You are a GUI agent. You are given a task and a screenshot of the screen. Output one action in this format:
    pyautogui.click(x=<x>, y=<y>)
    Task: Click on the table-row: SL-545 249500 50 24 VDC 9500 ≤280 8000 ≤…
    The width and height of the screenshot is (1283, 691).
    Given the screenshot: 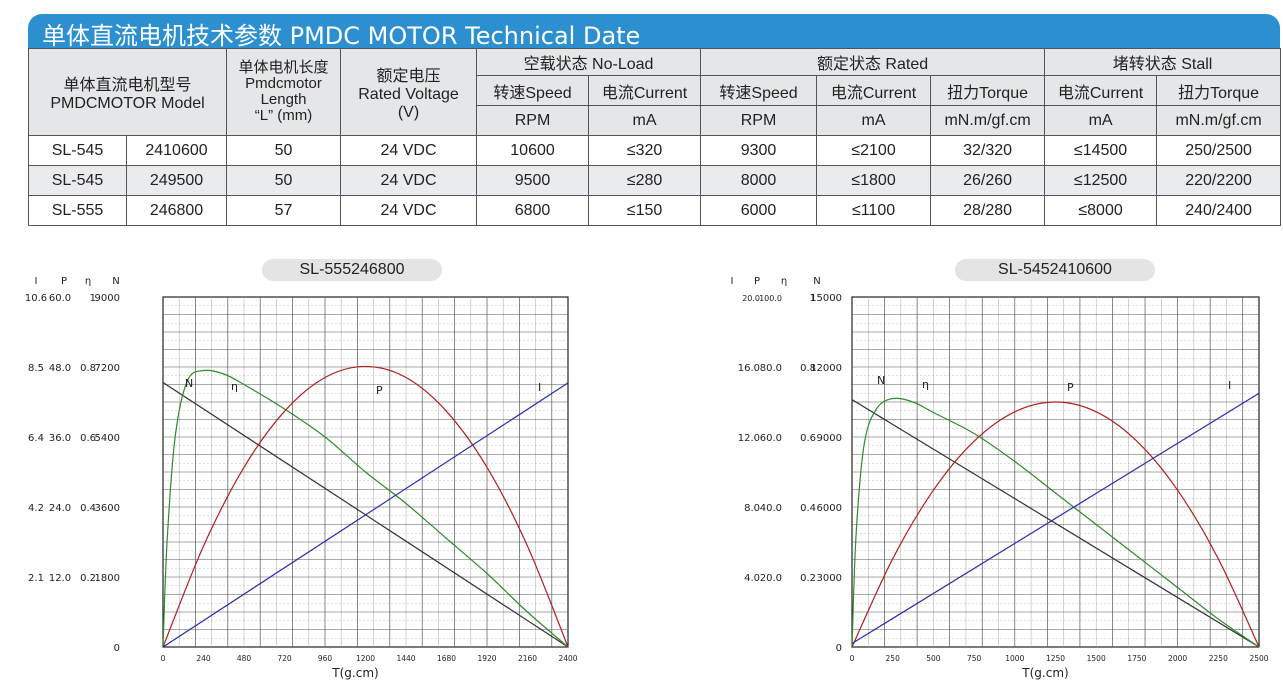 What is the action you would take?
    pyautogui.click(x=655, y=180)
    